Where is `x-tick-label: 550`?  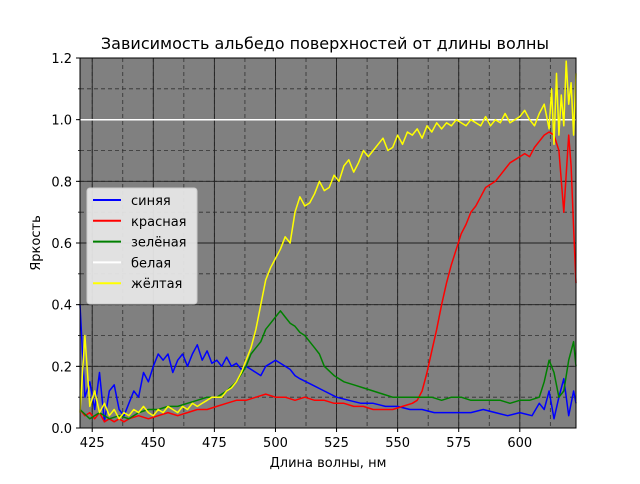 x-tick-label: 550 is located at coordinates (397, 443).